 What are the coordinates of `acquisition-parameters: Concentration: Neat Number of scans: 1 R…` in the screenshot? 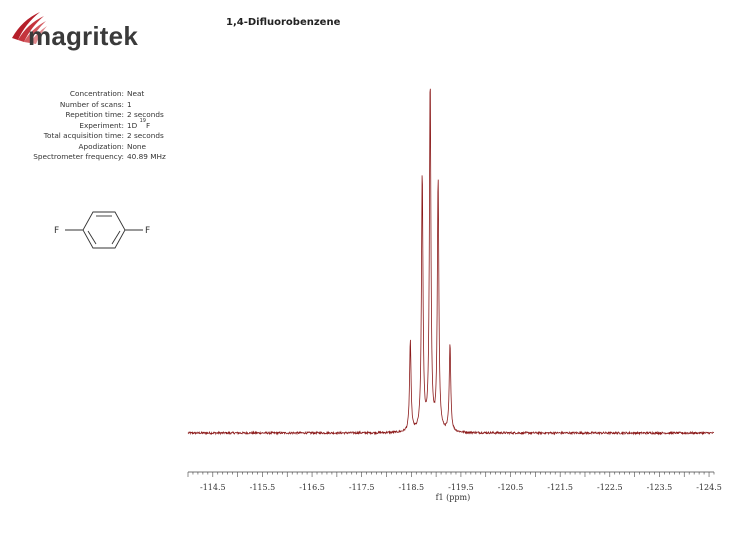 It's located at (125, 126).